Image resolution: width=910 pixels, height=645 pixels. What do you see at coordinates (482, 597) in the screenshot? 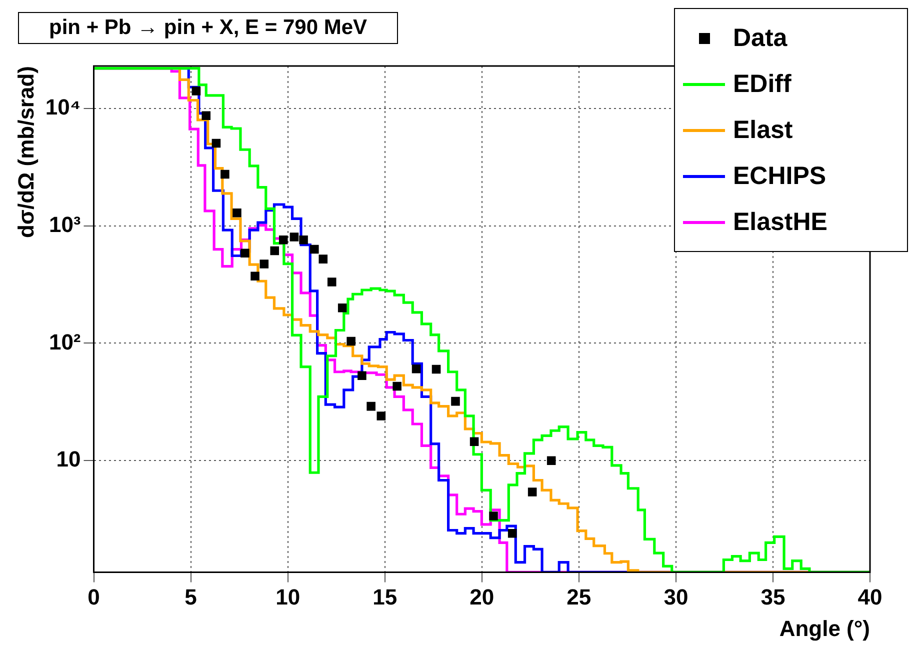
I see `x-tick-label: 20` at bounding box center [482, 597].